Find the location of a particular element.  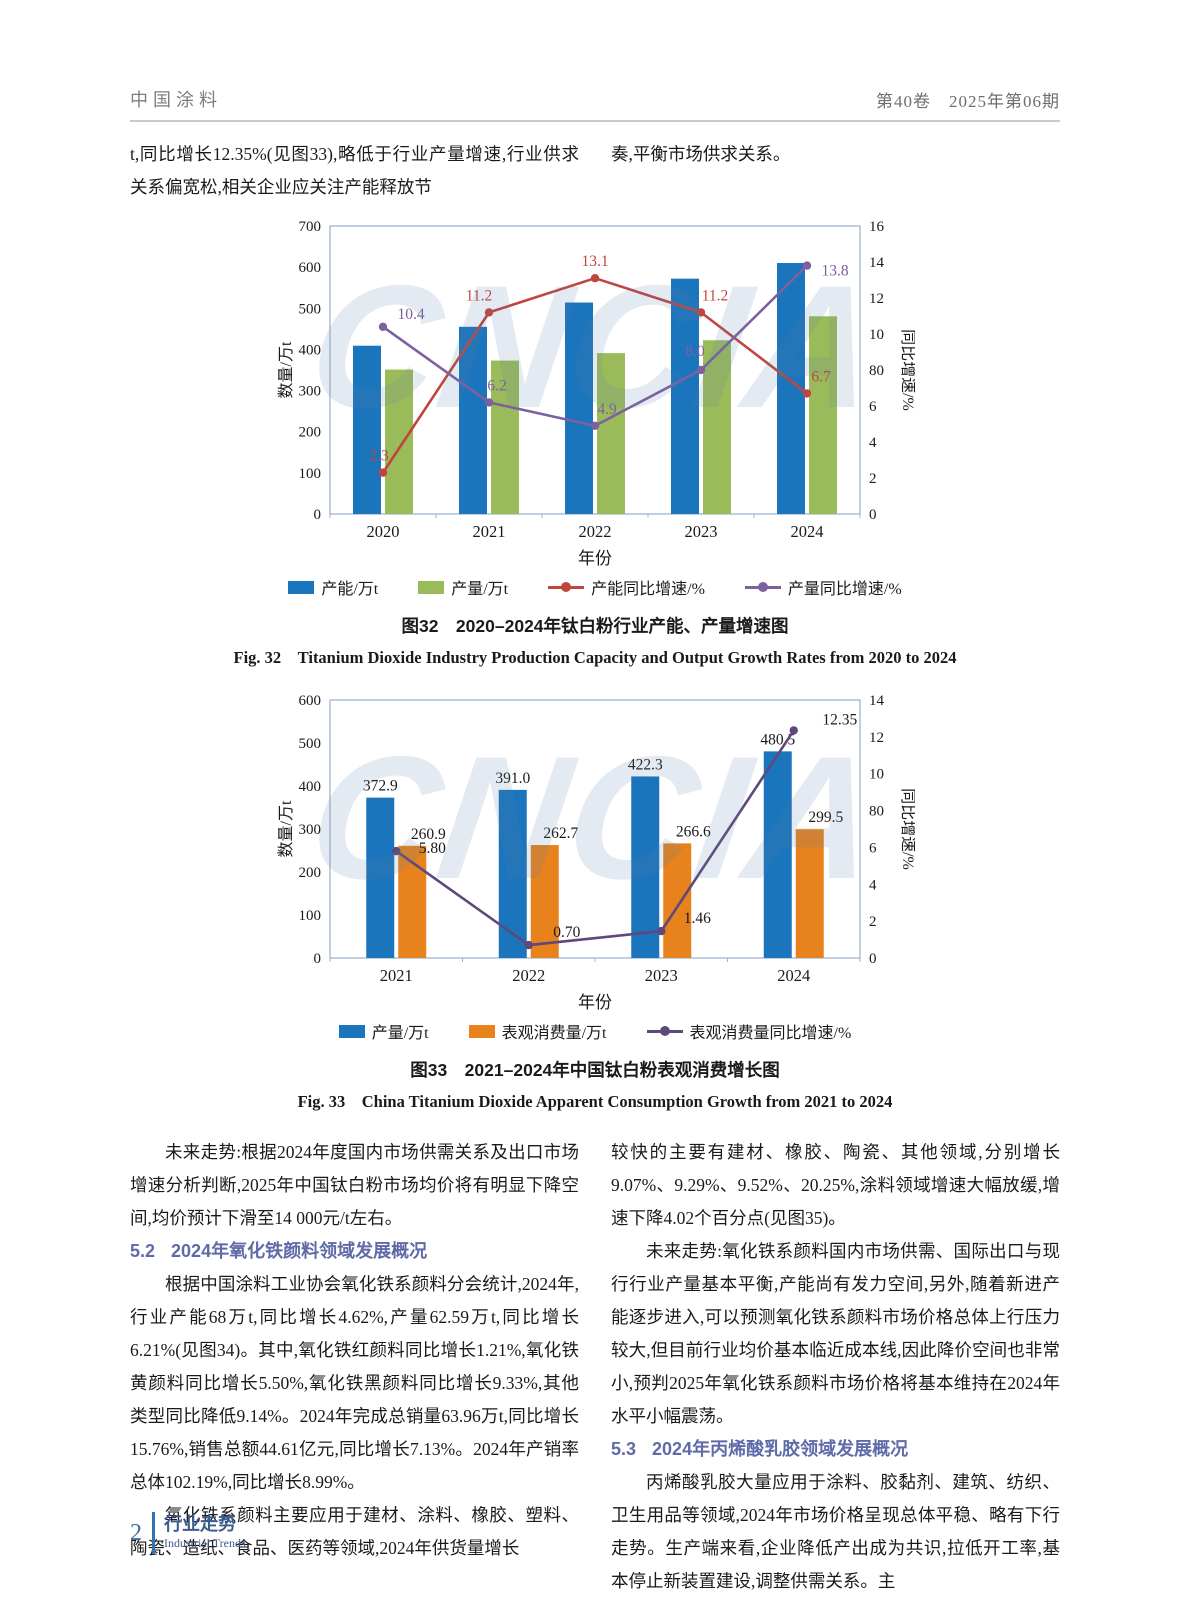

line-value-label: 4.9 is located at coordinates (607, 409).